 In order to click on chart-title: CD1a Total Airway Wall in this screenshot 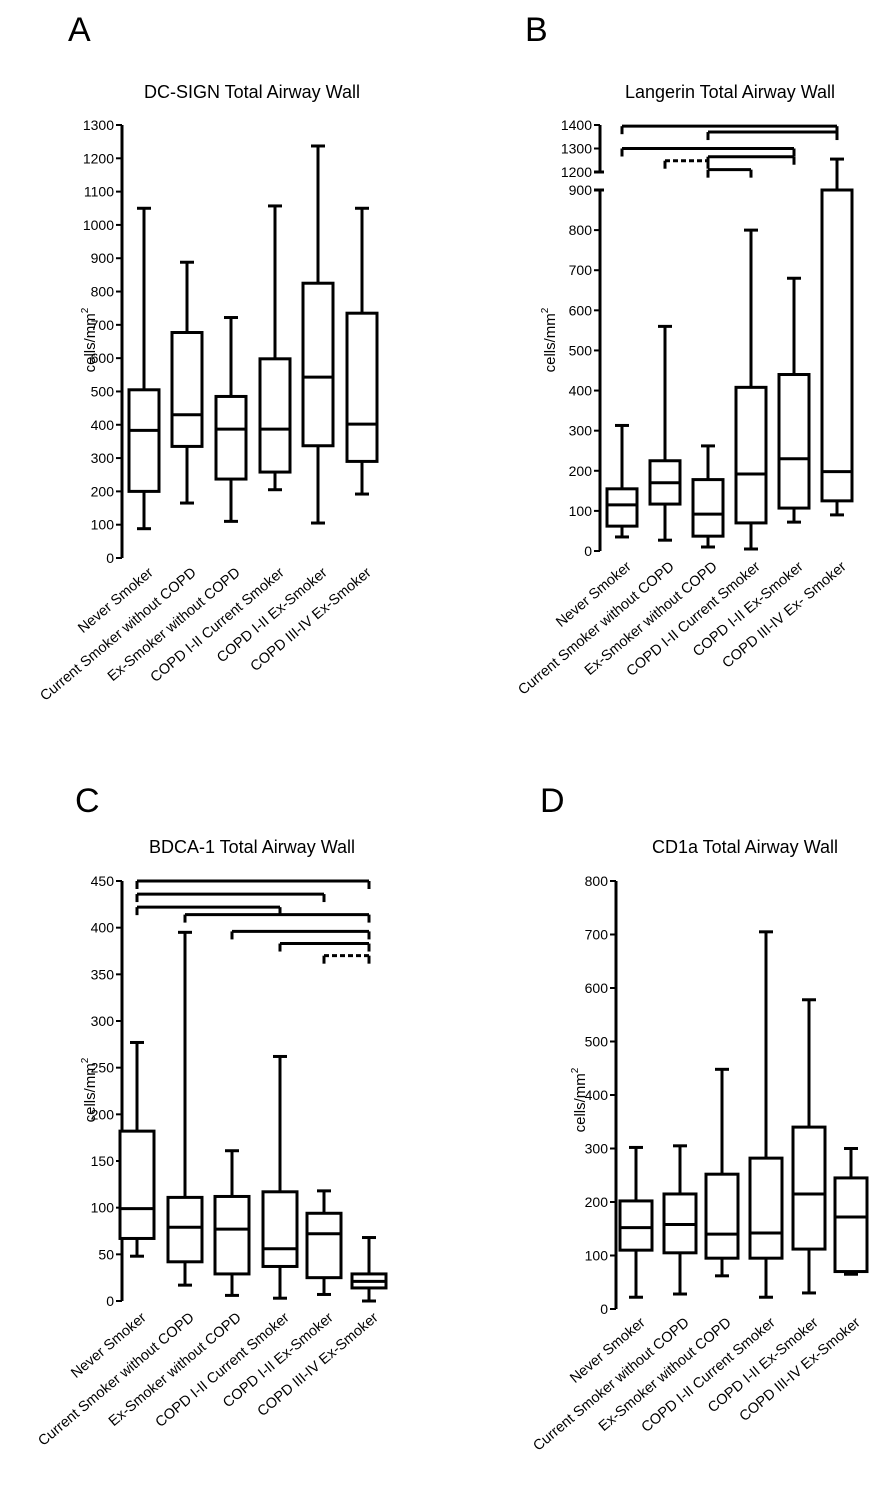, I will do `click(745, 847)`.